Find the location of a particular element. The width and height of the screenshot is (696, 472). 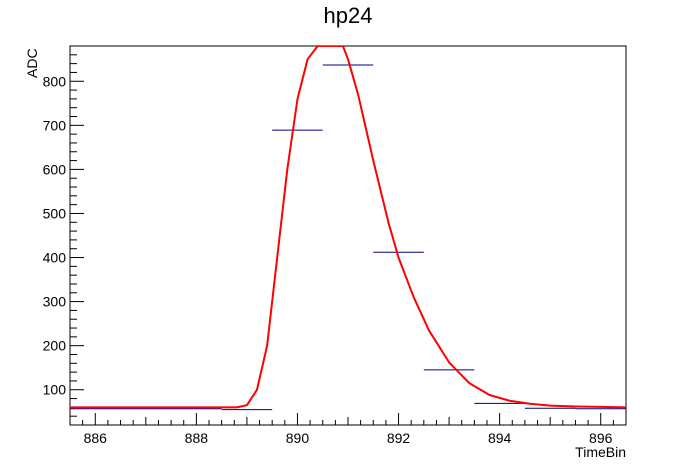

y-tick-label: 100 is located at coordinates (55, 390).